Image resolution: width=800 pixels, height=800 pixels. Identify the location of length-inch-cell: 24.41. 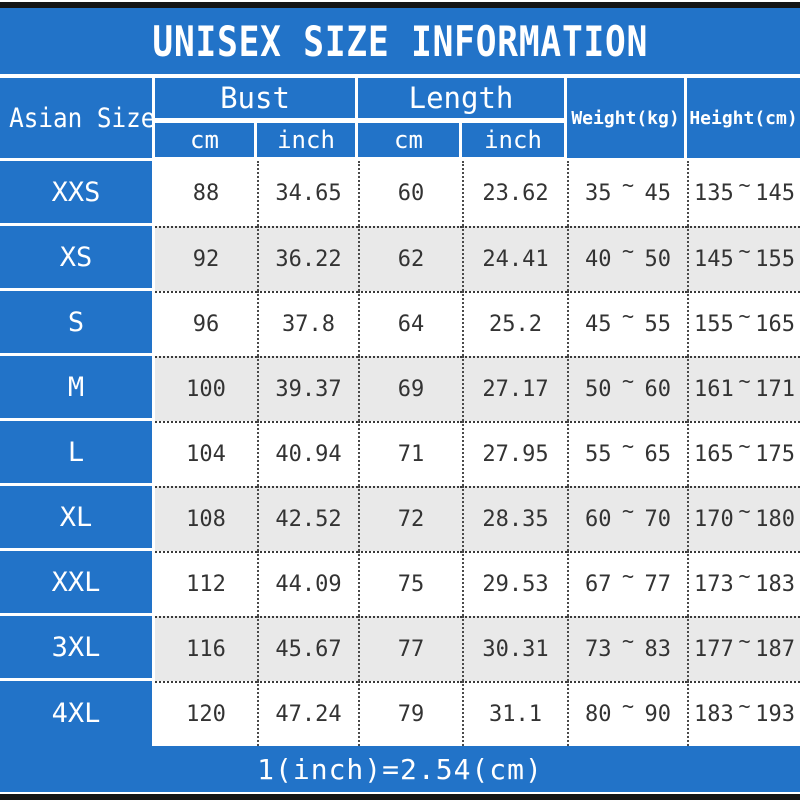
(514, 258).